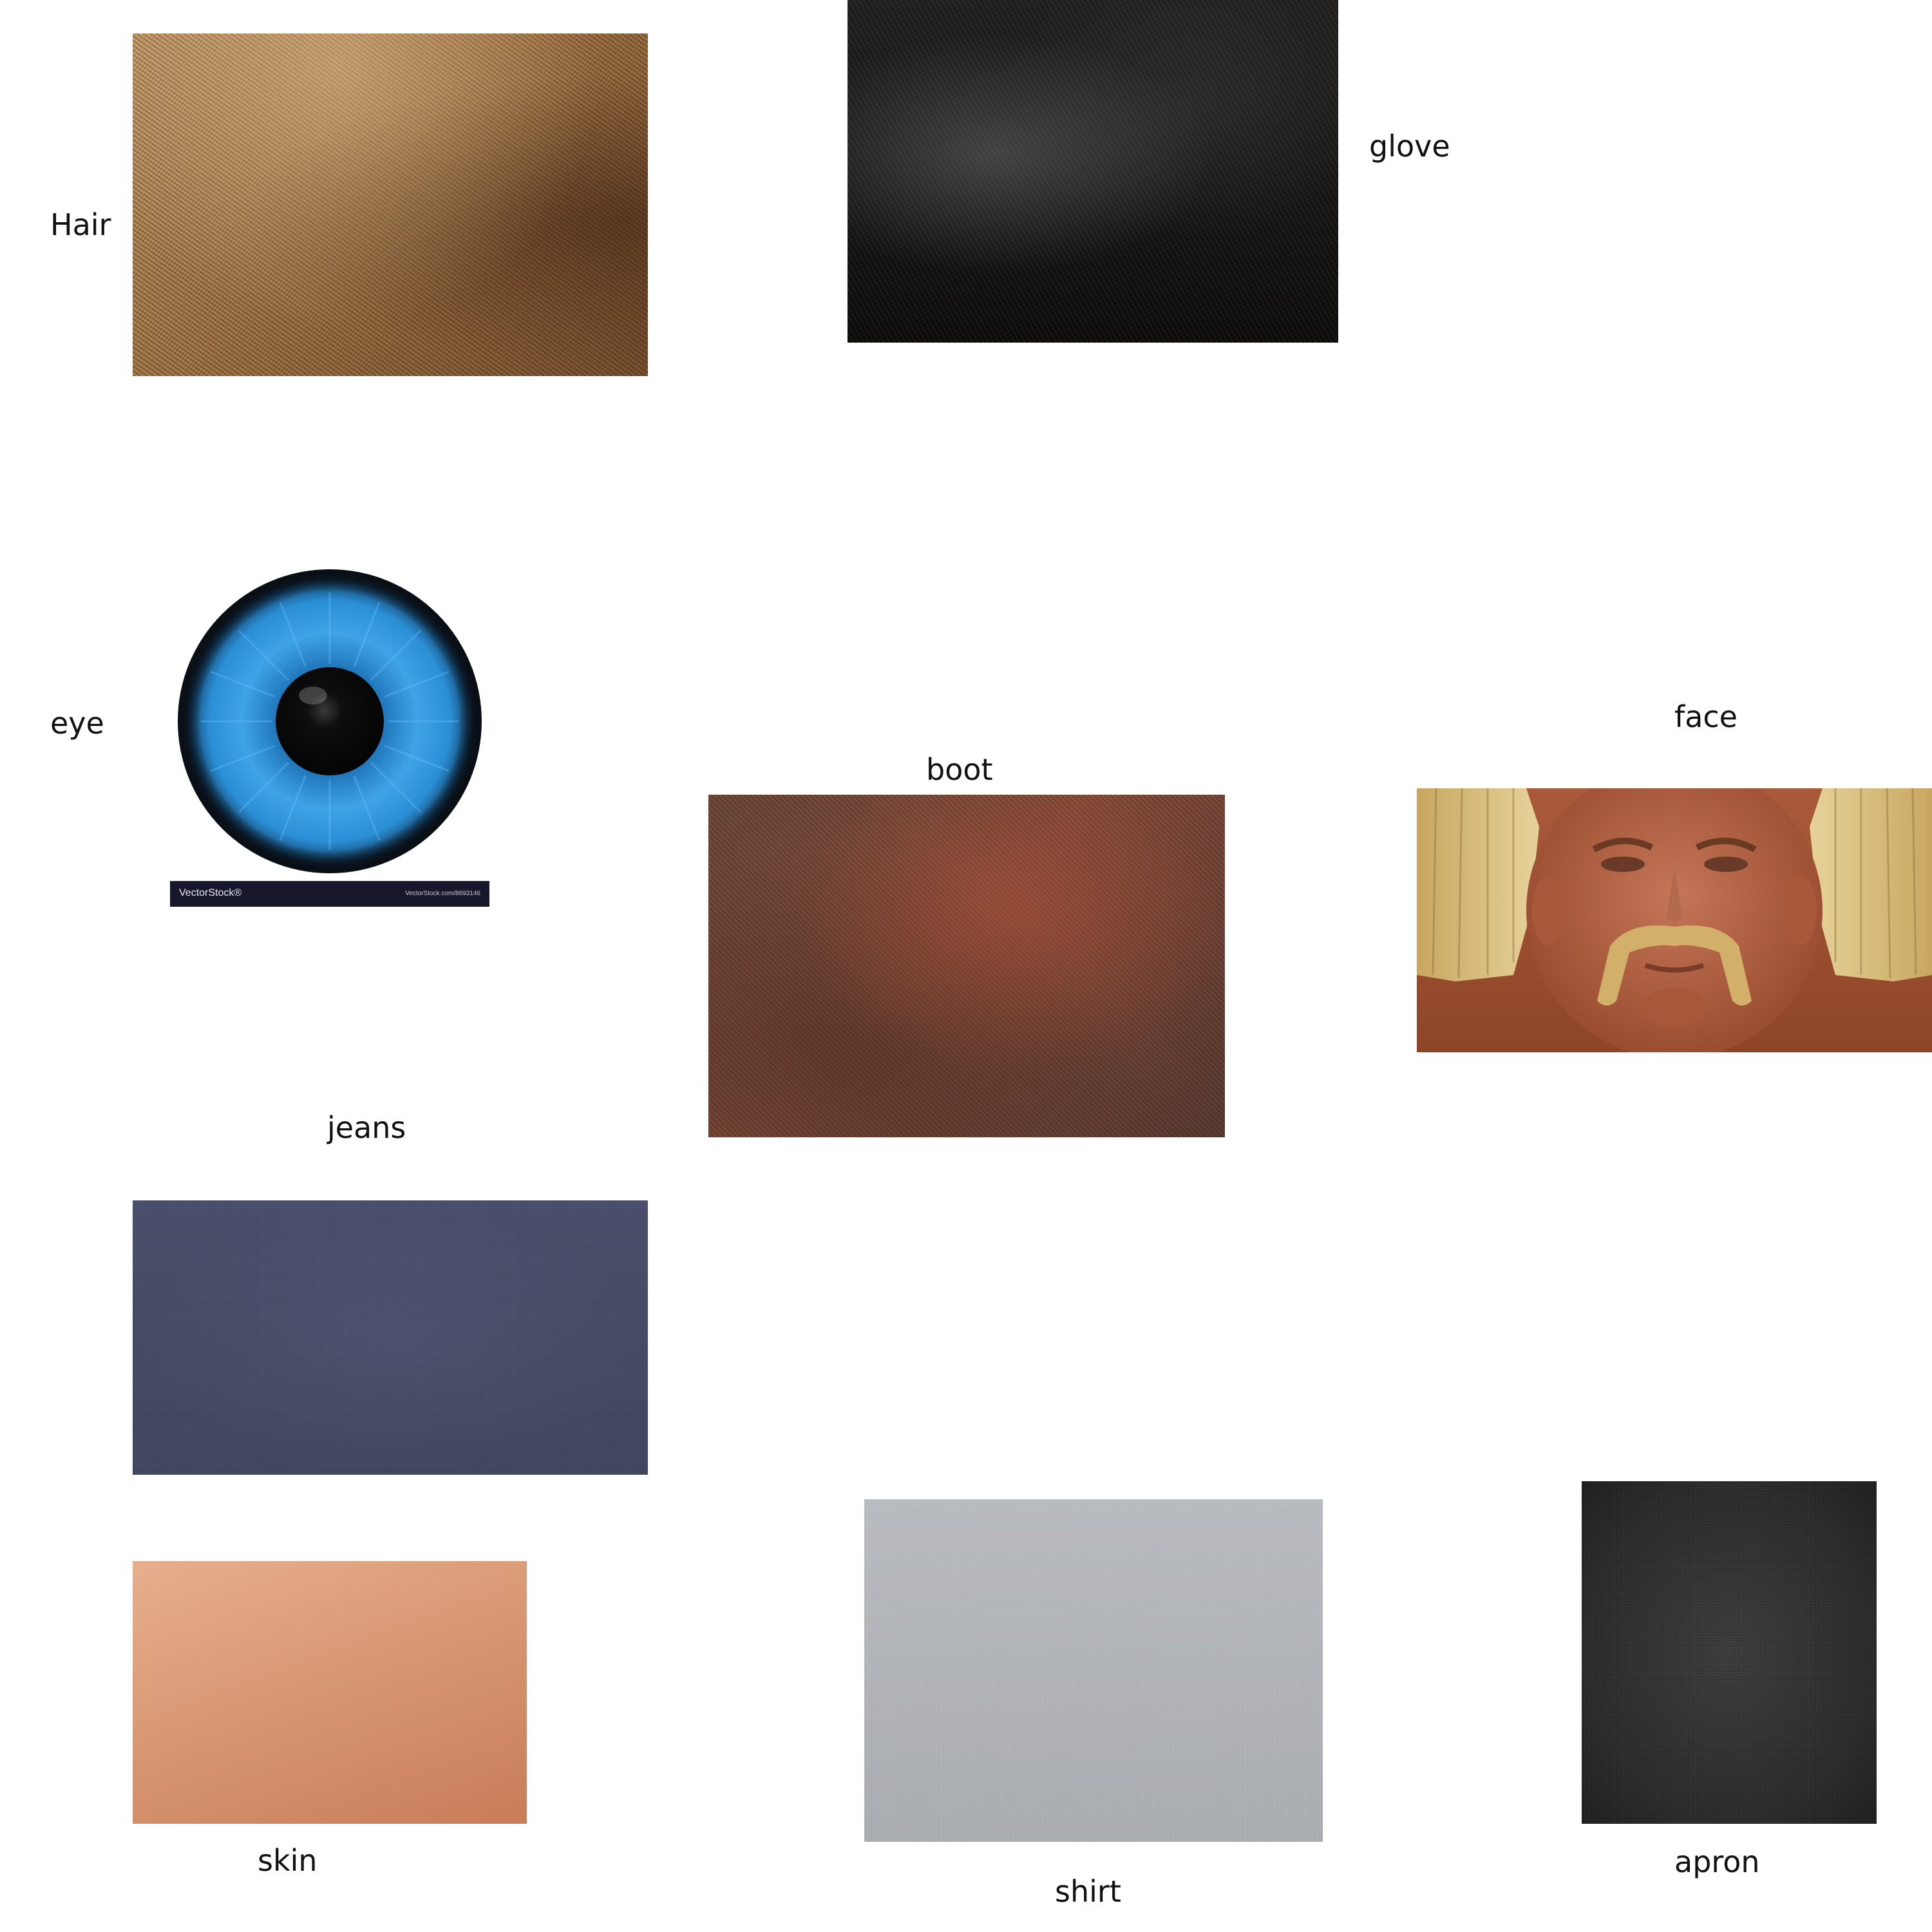 The width and height of the screenshot is (1932, 1932). I want to click on label-apron: apron, so click(1717, 1861).